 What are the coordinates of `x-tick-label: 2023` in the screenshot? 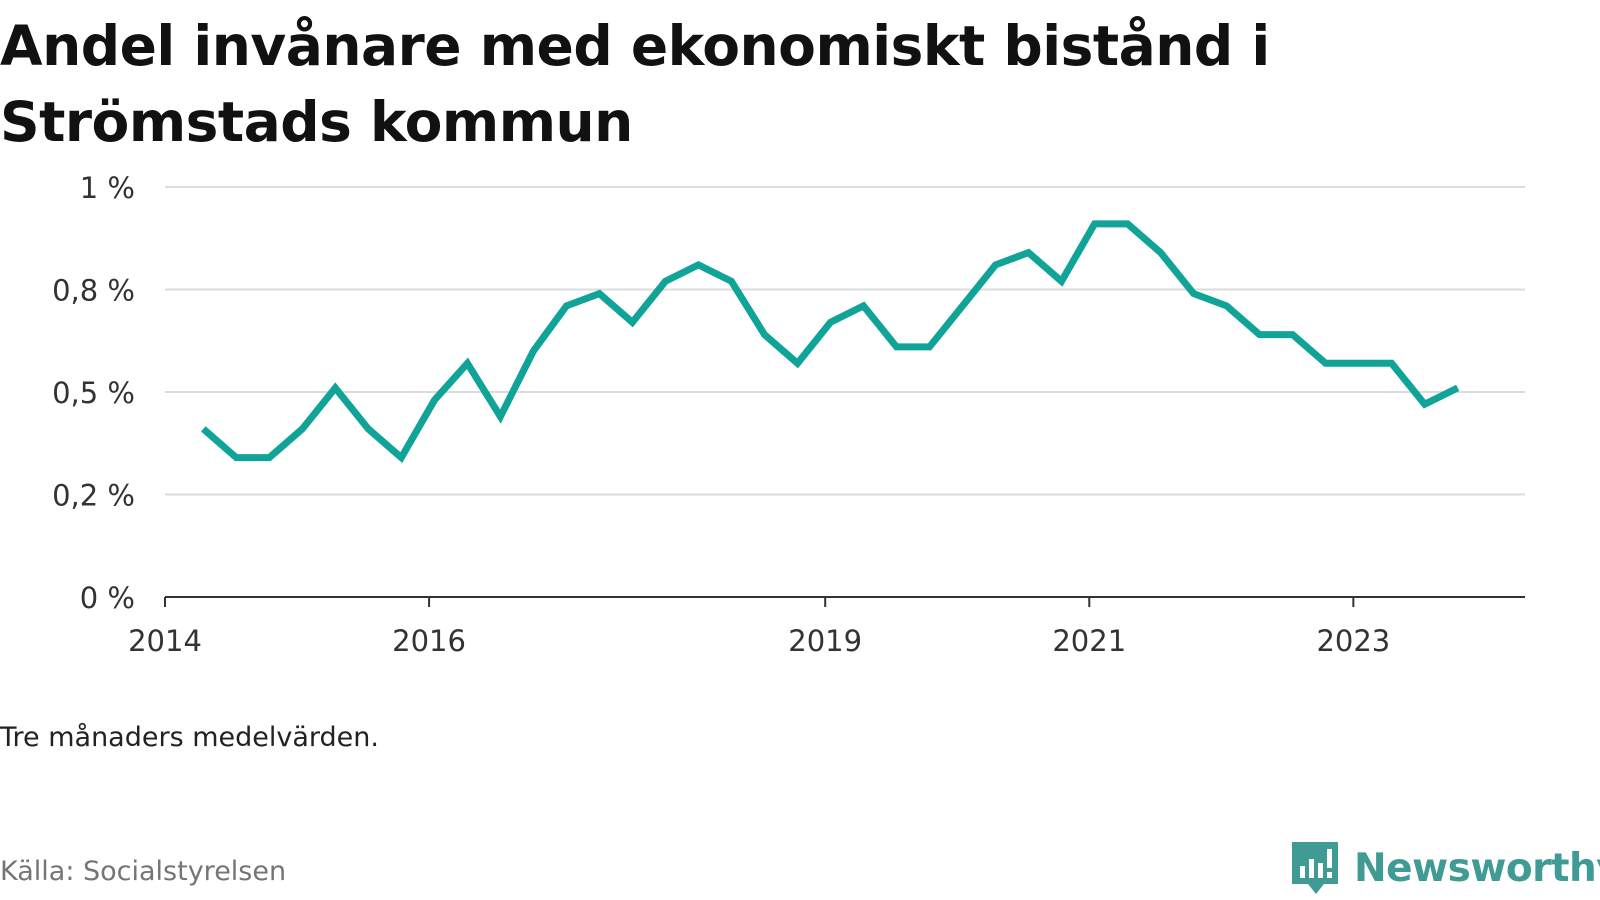 It's located at (1353, 641).